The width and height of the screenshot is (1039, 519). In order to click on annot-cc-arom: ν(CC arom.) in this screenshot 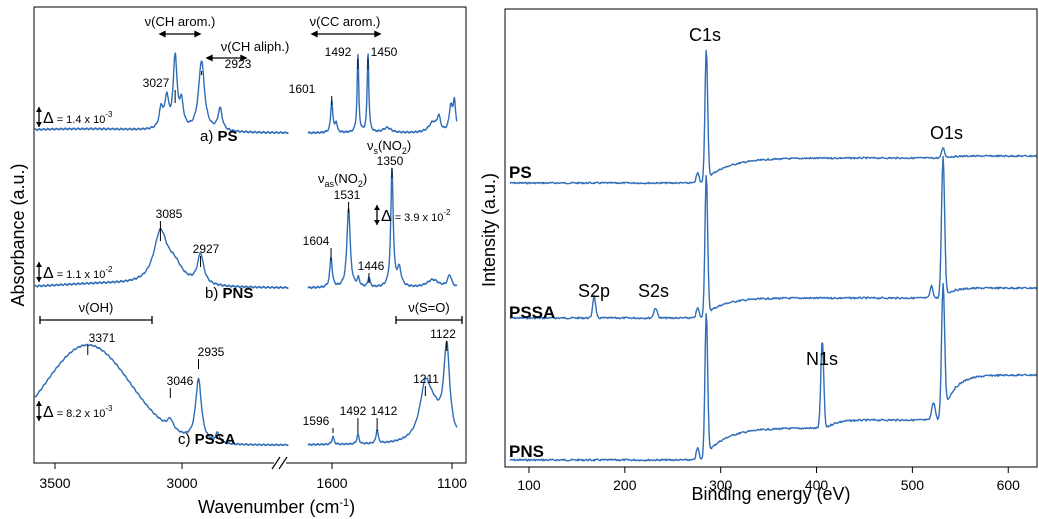, I will do `click(345, 21)`.